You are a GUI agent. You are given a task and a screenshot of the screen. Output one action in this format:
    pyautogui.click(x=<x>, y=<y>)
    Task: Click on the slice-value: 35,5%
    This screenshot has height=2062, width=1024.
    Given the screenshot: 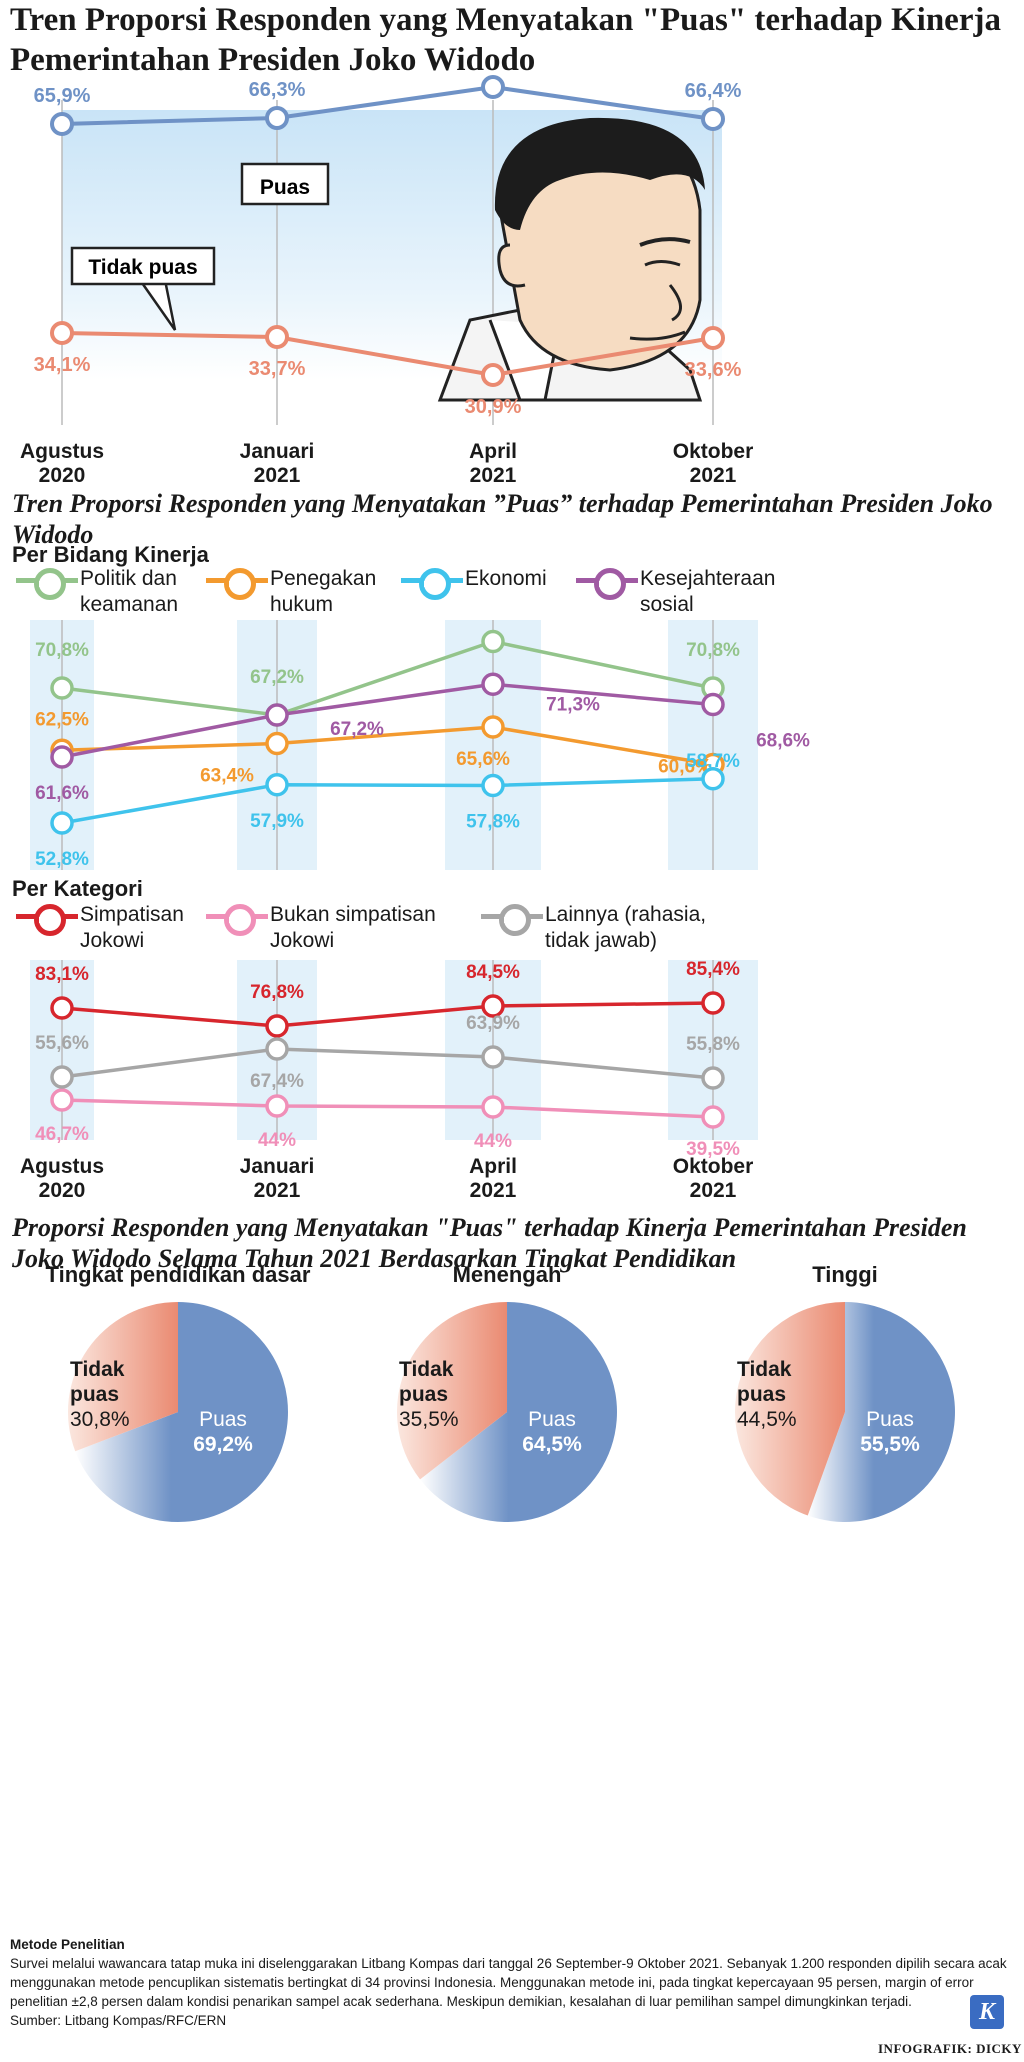 What is the action you would take?
    pyautogui.click(x=429, y=1419)
    